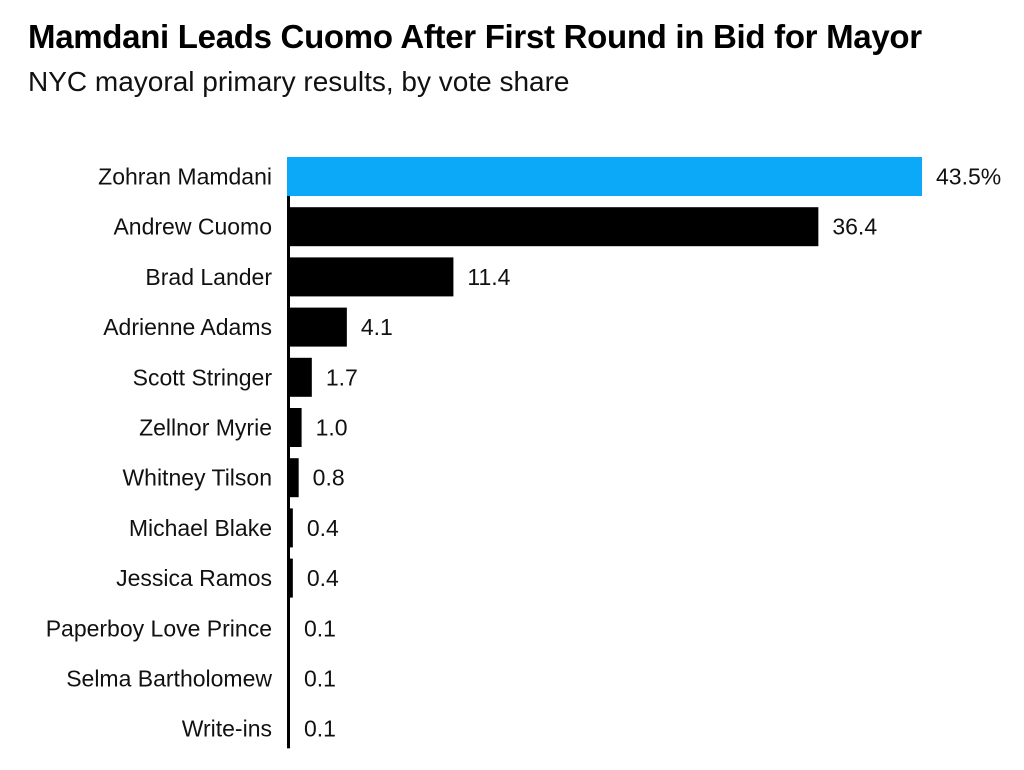 This screenshot has width=1024, height=770. Describe the element at coordinates (203, 377) in the screenshot. I see `category-label-scott-stringer: Scott Stringer` at that location.